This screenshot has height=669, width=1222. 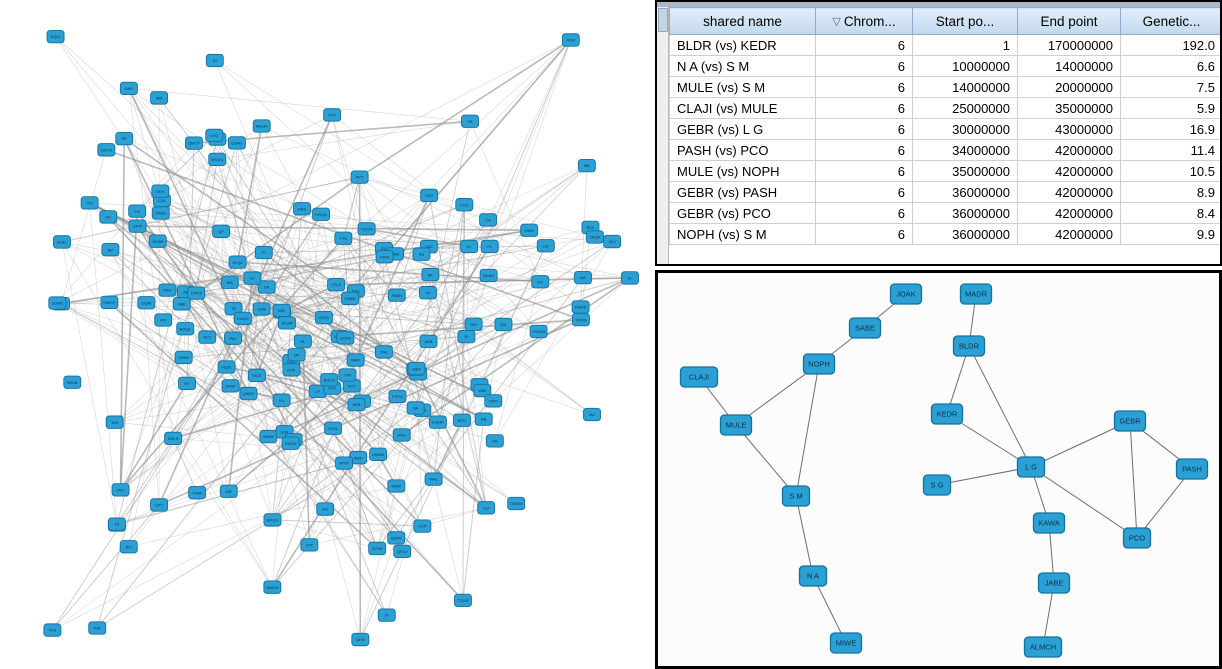 What do you see at coordinates (488, 275) in the screenshot?
I see `network-node: MLMJ` at bounding box center [488, 275].